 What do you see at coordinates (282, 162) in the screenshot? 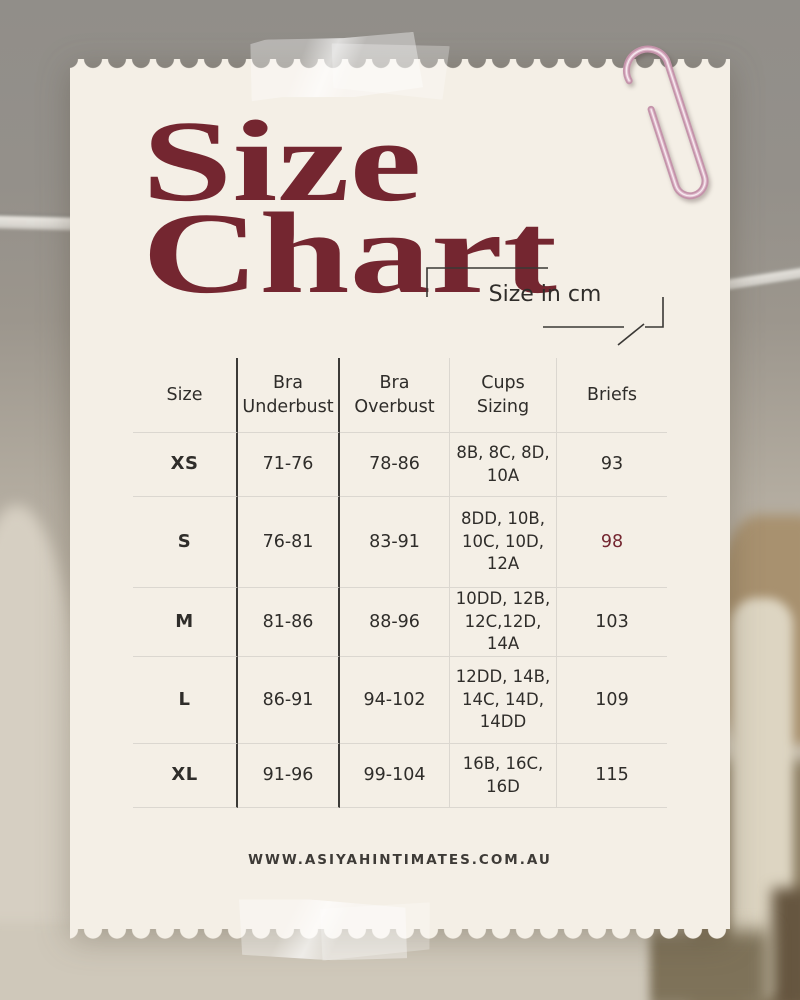
I see `title-line-1: Size` at bounding box center [282, 162].